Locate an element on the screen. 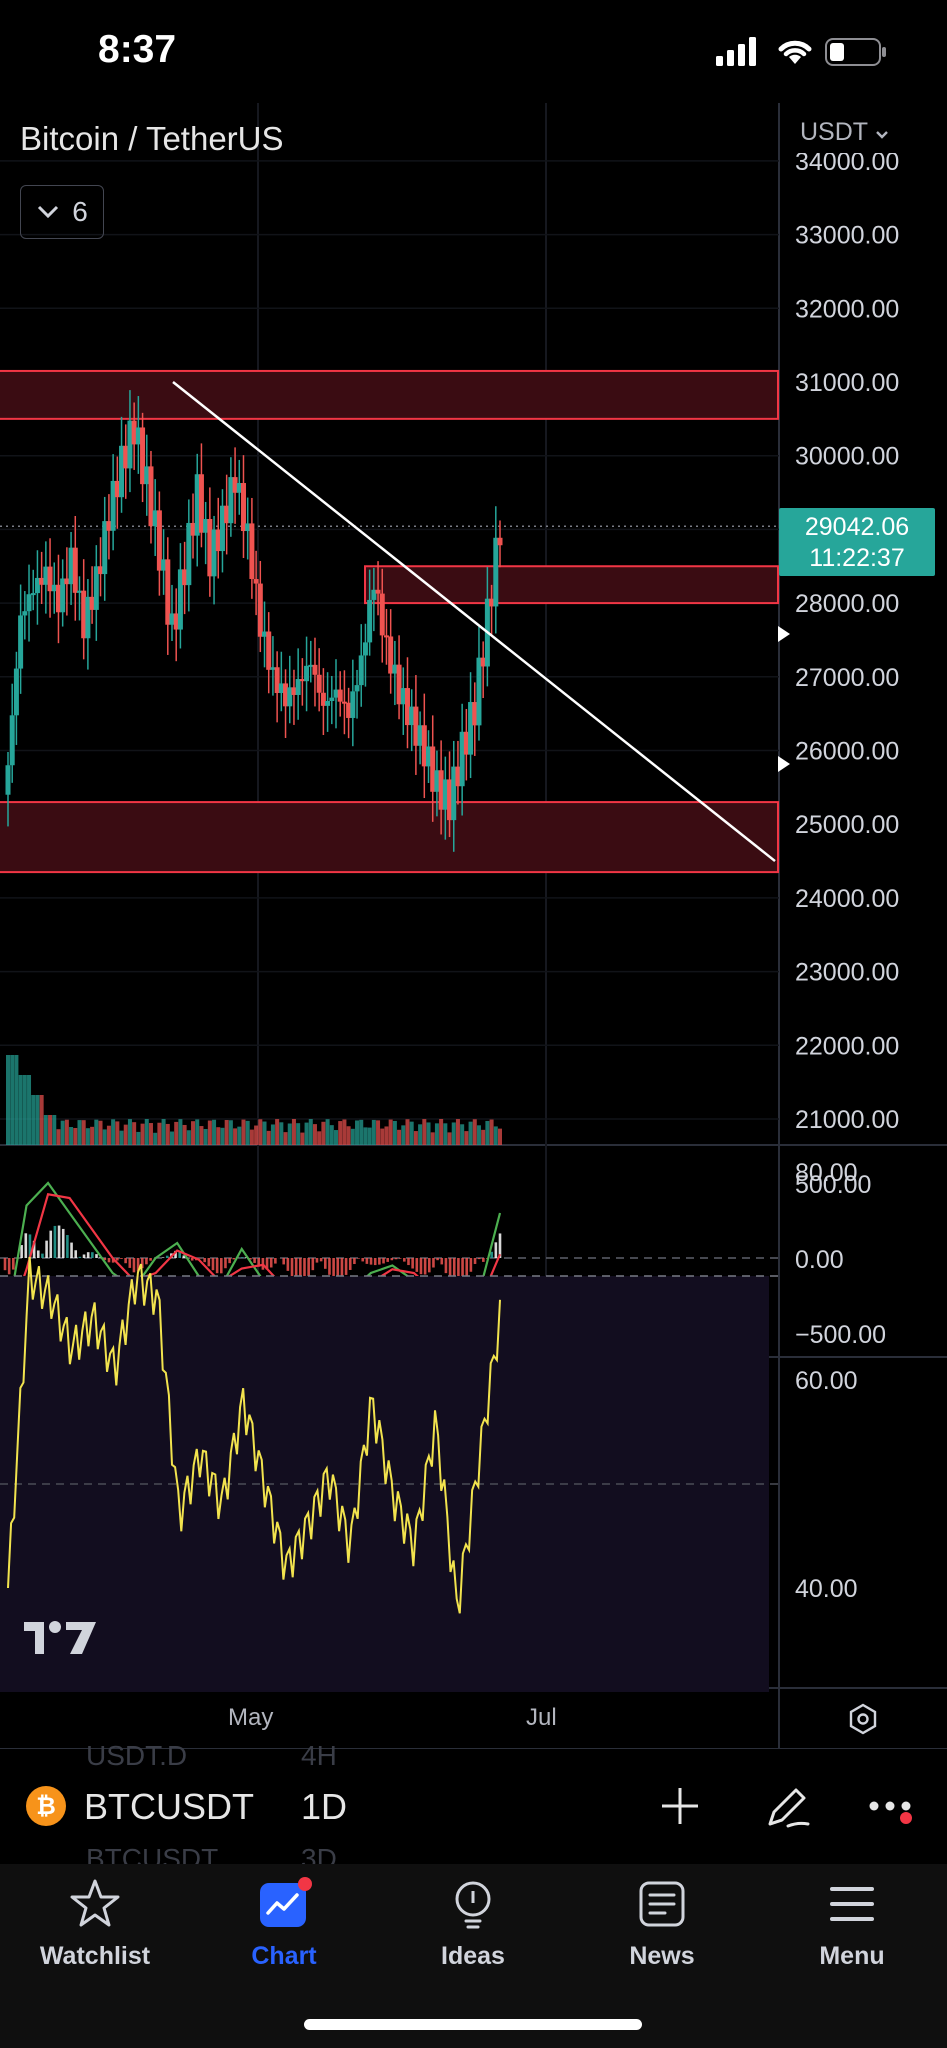  chart-settings-icon is located at coordinates (863, 1719).